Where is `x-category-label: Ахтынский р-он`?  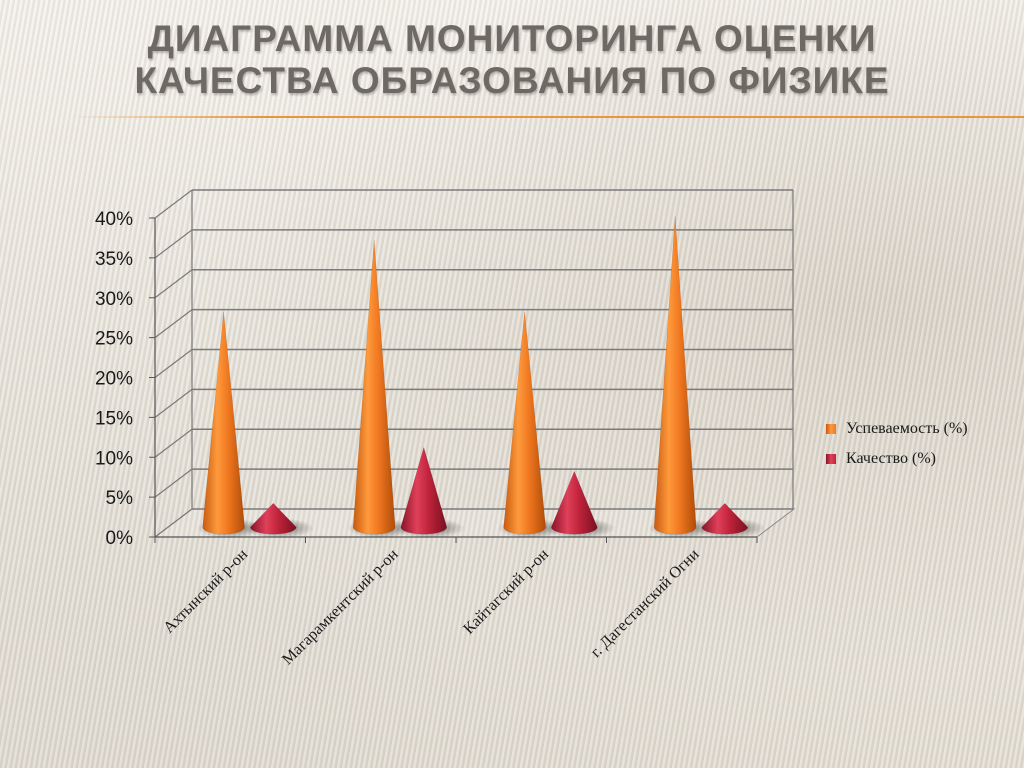 x-category-label: Ахтынский р-он is located at coordinates (205, 591).